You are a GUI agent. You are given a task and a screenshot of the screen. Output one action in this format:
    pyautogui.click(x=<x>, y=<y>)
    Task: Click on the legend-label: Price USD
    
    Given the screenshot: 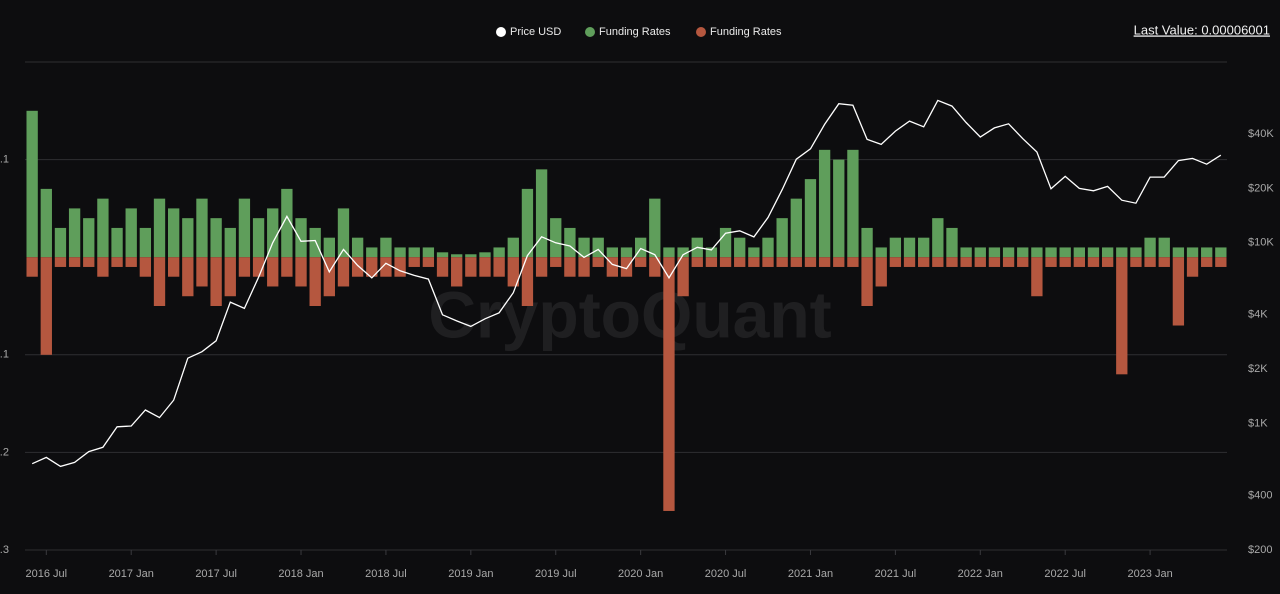 What is the action you would take?
    pyautogui.click(x=535, y=32)
    